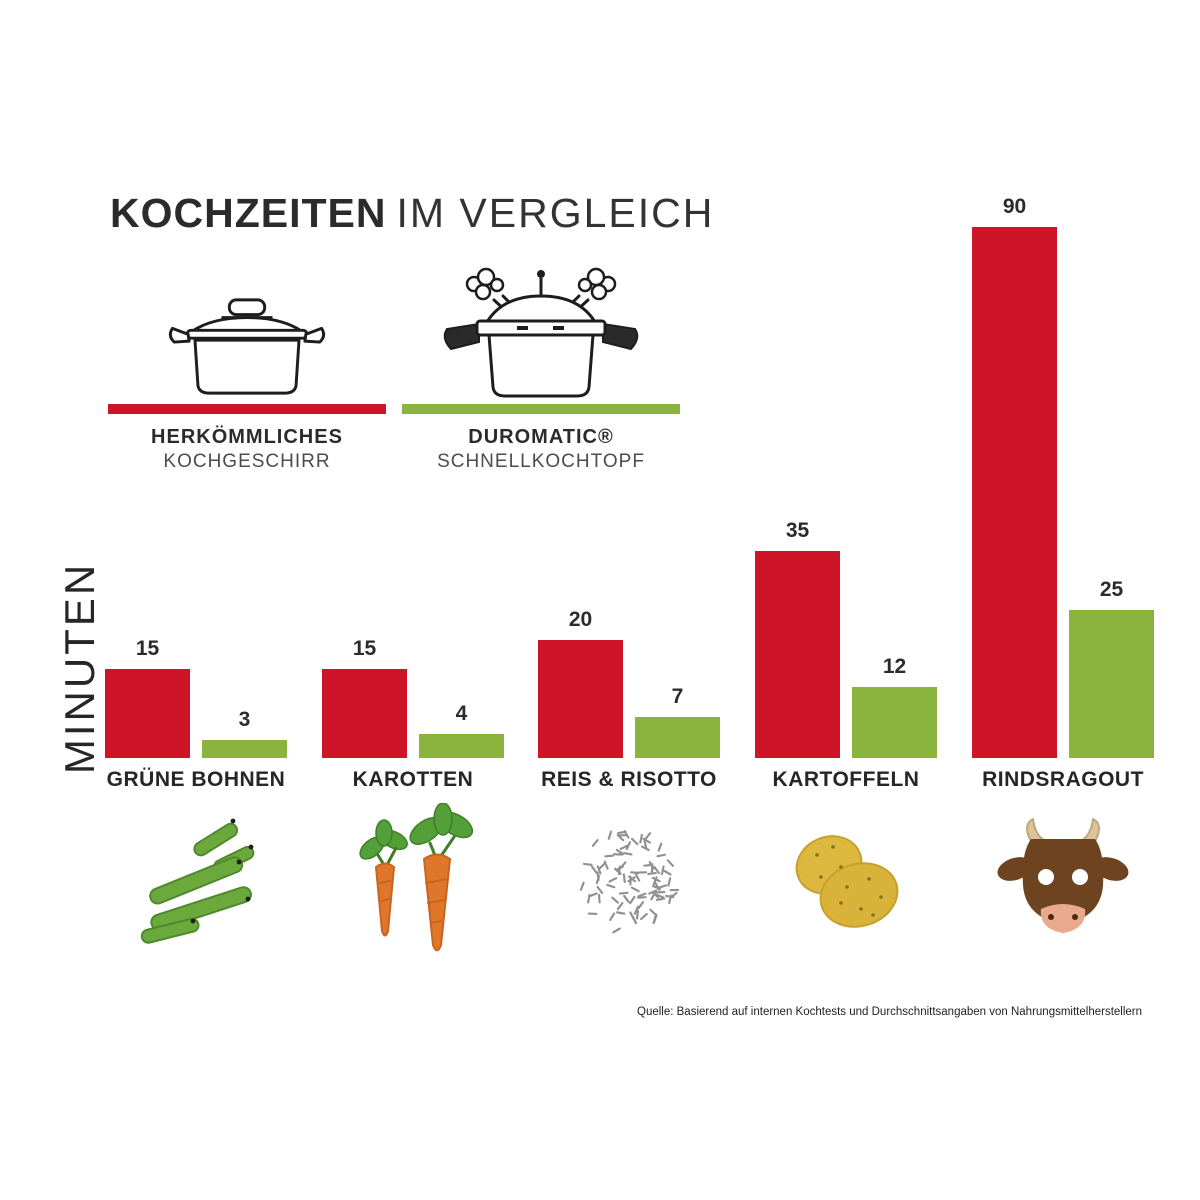 The height and width of the screenshot is (1200, 1200). Describe the element at coordinates (413, 779) in the screenshot. I see `category-label-1: KAROTTEN` at that location.